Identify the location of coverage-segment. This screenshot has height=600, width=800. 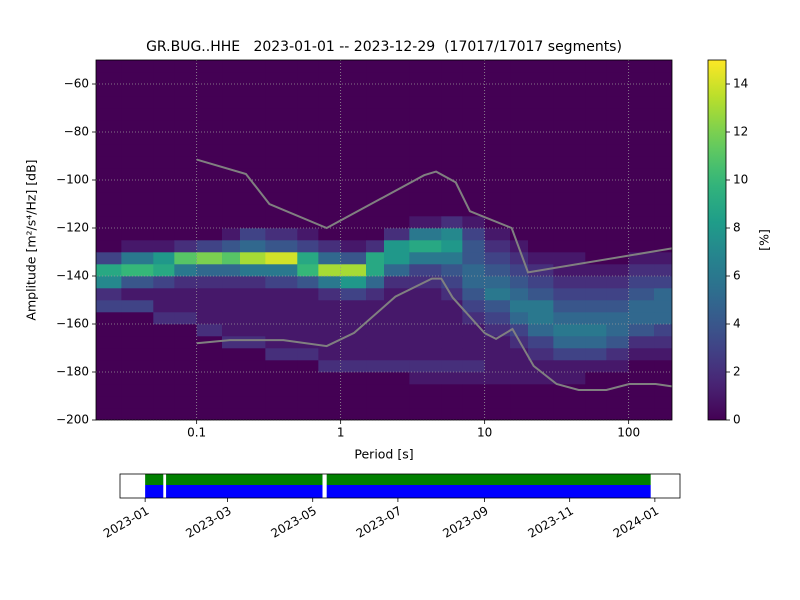
(154, 491).